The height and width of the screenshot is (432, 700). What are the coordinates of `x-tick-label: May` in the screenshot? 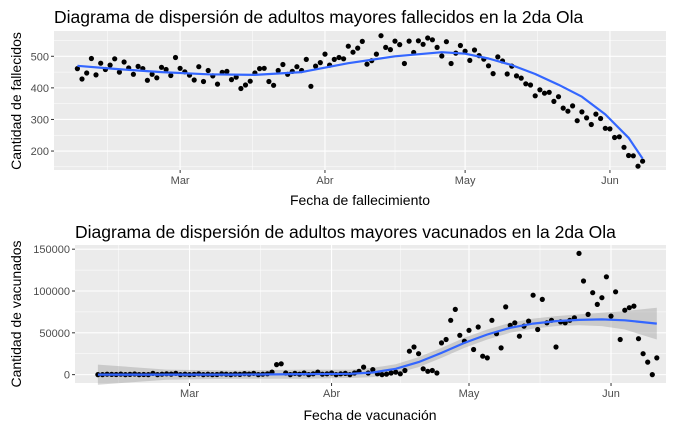 It's located at (469, 394).